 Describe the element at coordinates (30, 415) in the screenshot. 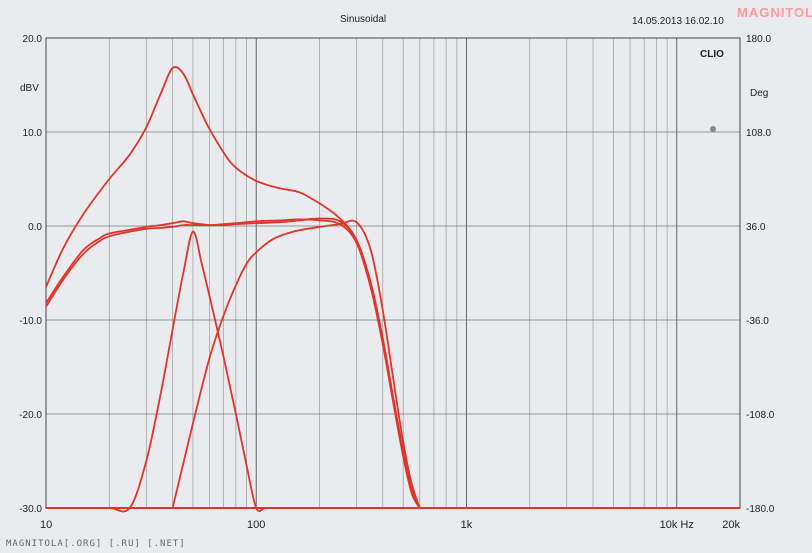

I see `y-tick-label-left: -20.0` at that location.